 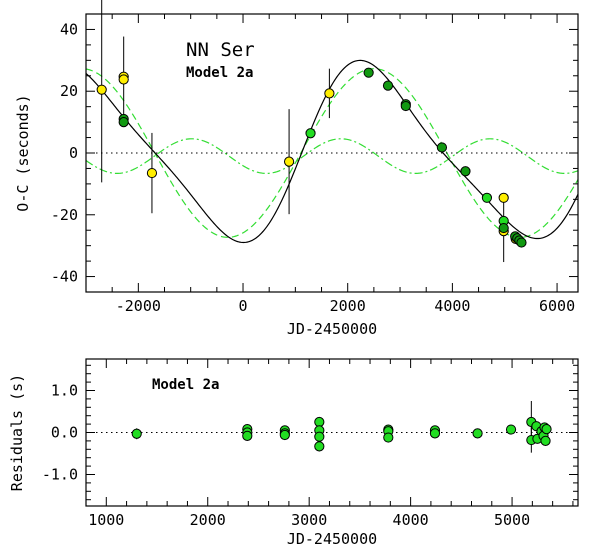 I want to click on bottom-subtitle: Model 2a, so click(x=185, y=385).